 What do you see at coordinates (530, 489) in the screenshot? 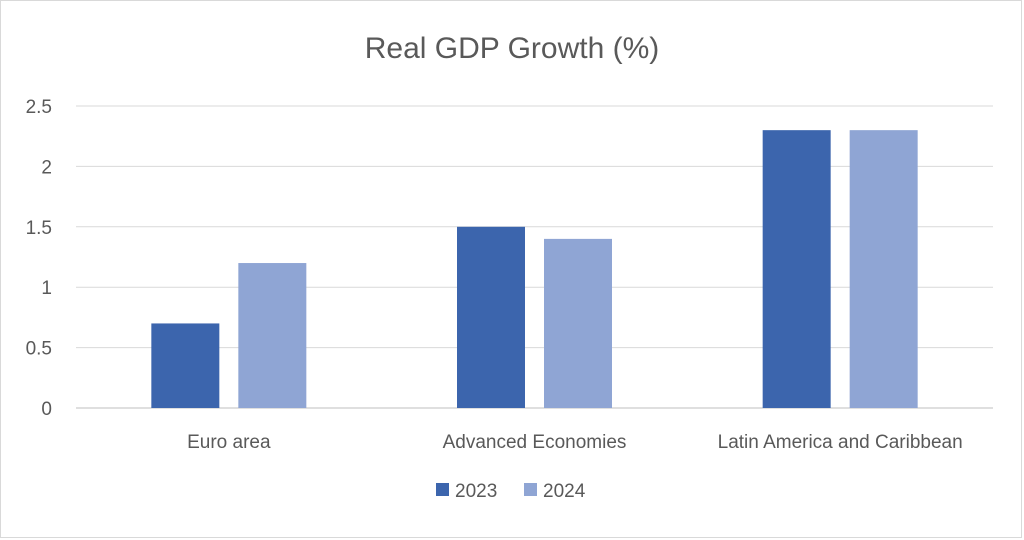
I see `legend-swatch-2024` at bounding box center [530, 489].